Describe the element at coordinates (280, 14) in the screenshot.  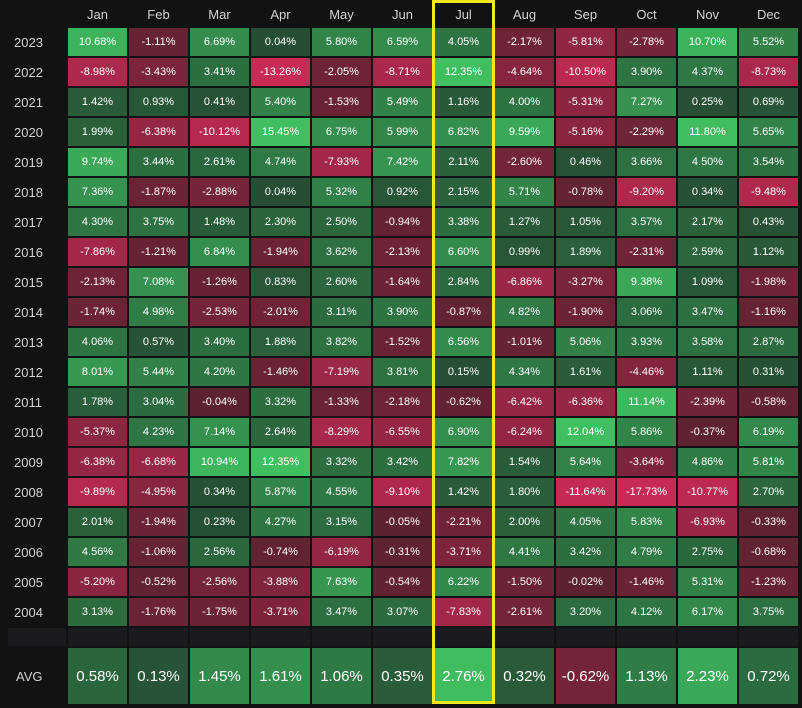
I see `month-label: Apr` at that location.